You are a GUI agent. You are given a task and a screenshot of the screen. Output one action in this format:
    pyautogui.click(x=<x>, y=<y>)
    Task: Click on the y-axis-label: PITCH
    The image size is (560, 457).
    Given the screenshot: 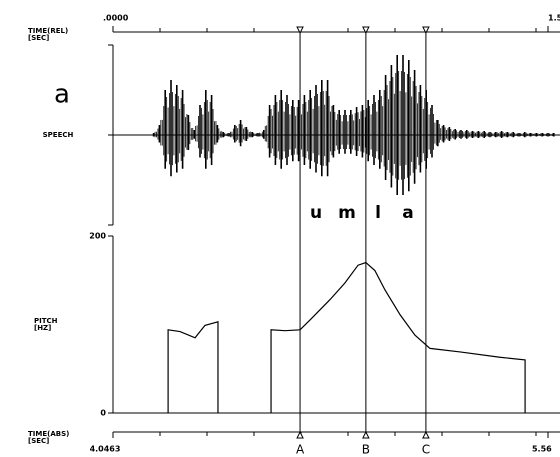 What is the action you would take?
    pyautogui.click(x=46, y=321)
    